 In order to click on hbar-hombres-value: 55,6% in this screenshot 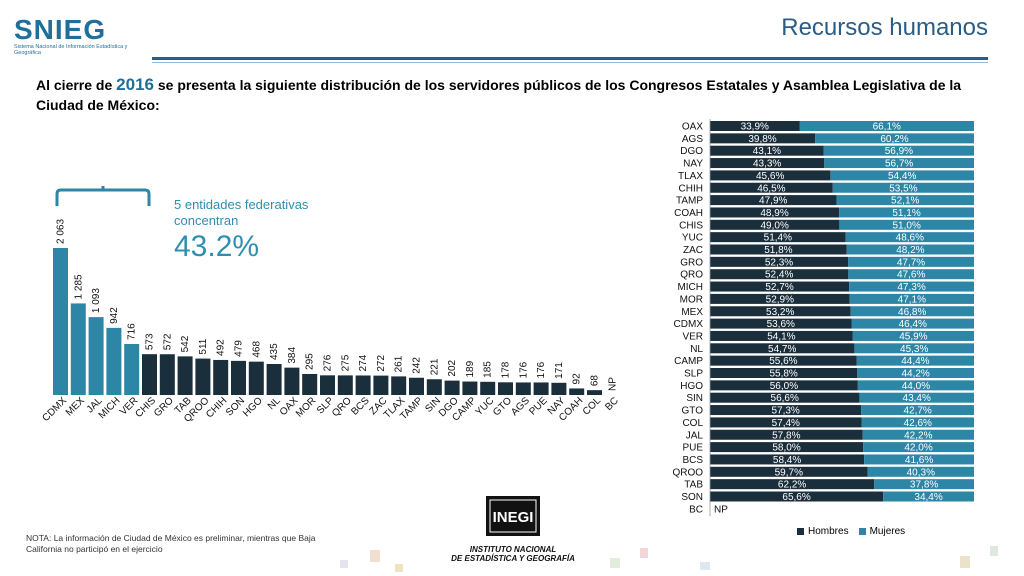, I will do `click(783, 361)`.